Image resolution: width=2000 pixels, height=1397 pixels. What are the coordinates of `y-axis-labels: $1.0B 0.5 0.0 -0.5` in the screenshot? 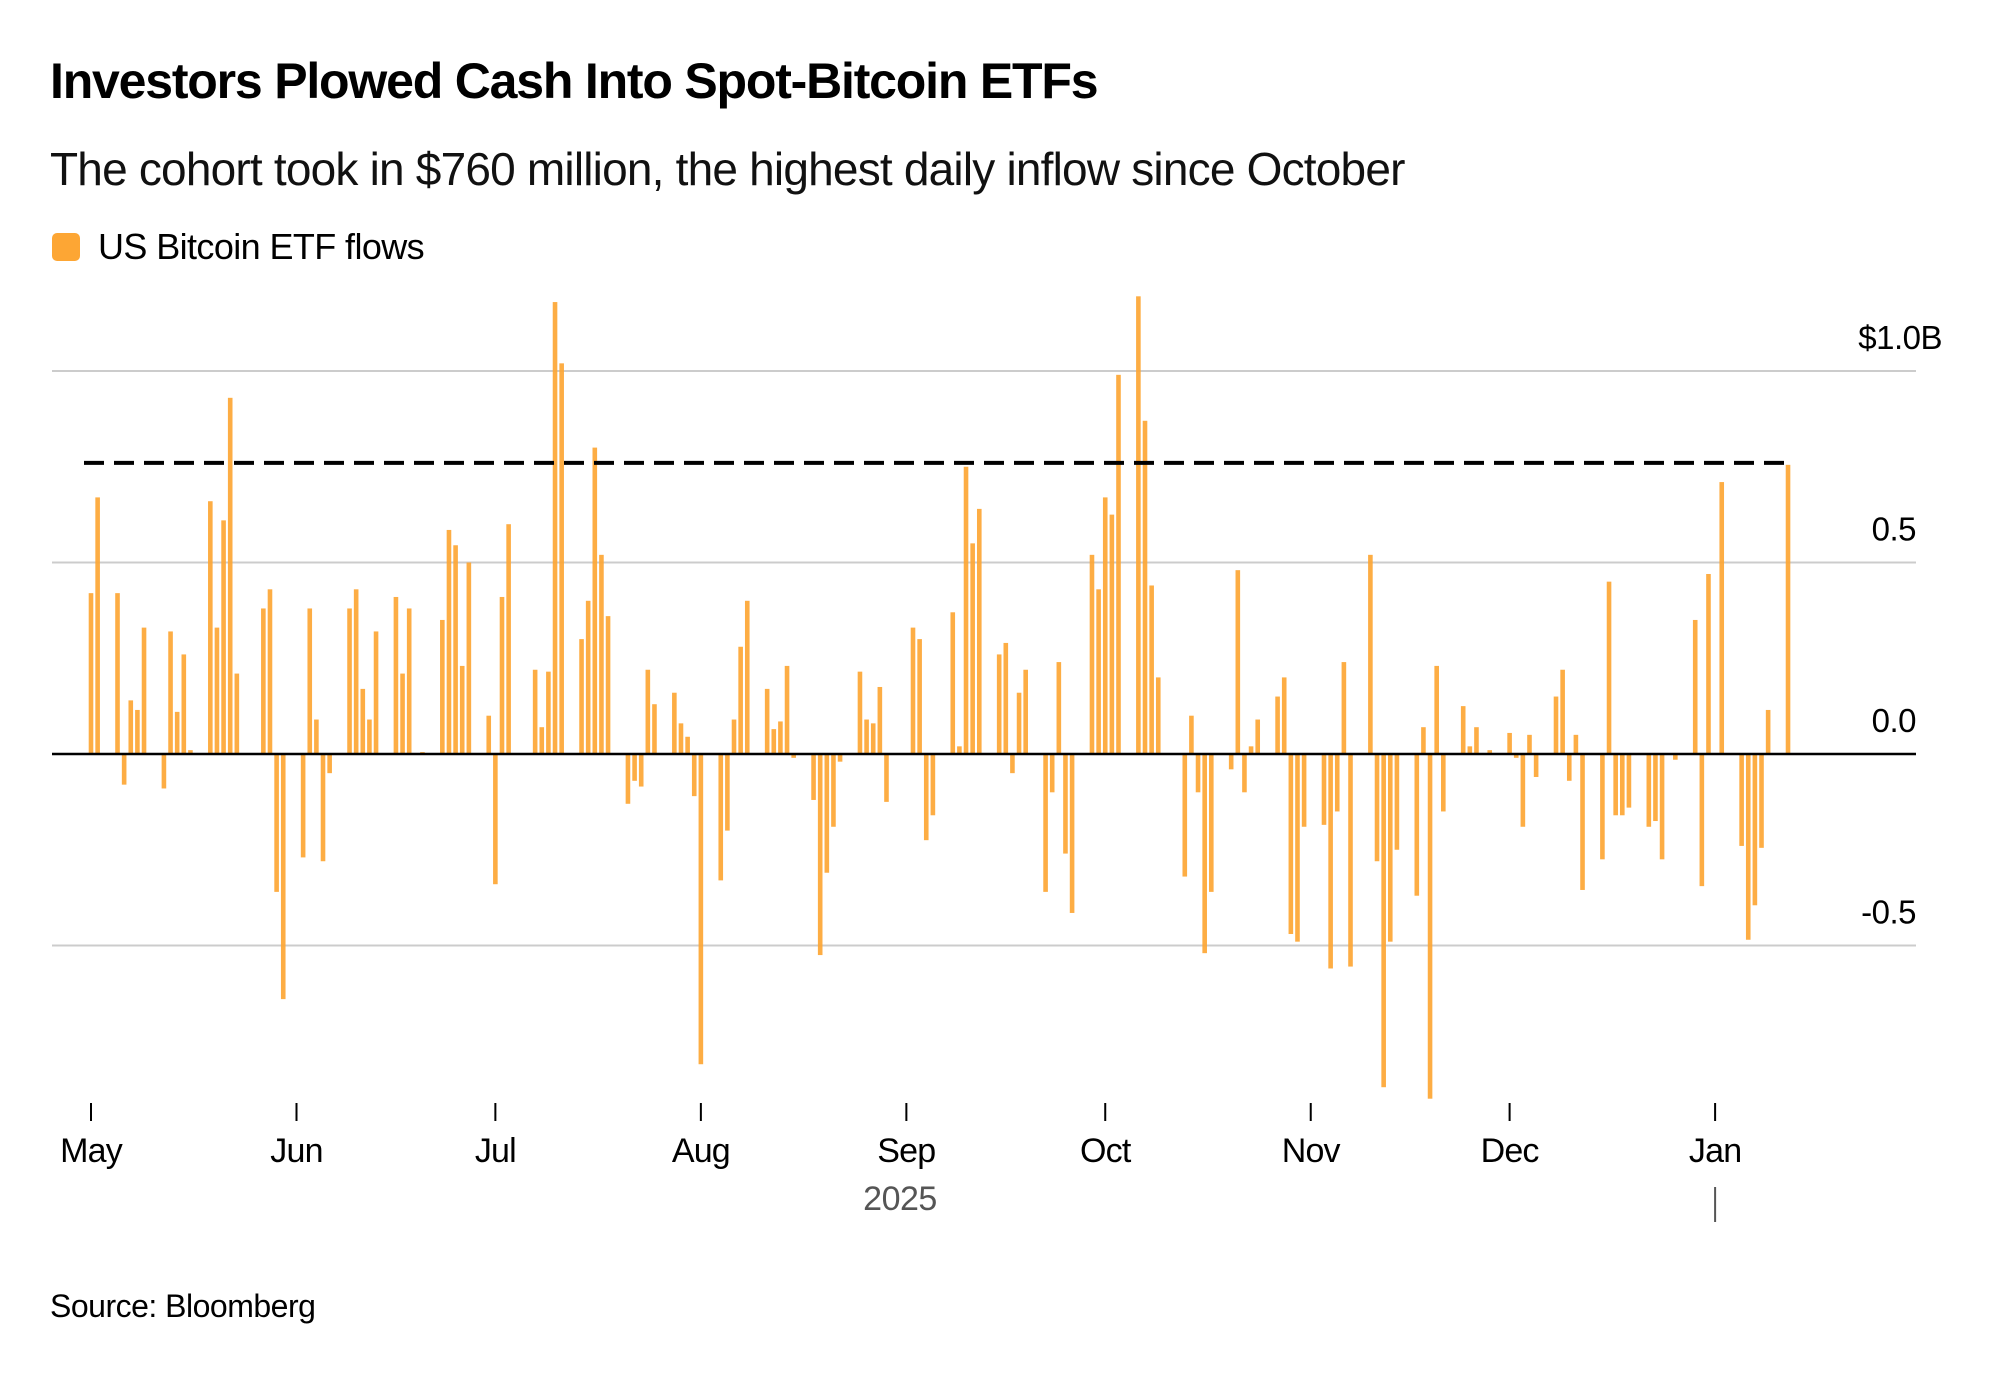 It's located at (1900, 625).